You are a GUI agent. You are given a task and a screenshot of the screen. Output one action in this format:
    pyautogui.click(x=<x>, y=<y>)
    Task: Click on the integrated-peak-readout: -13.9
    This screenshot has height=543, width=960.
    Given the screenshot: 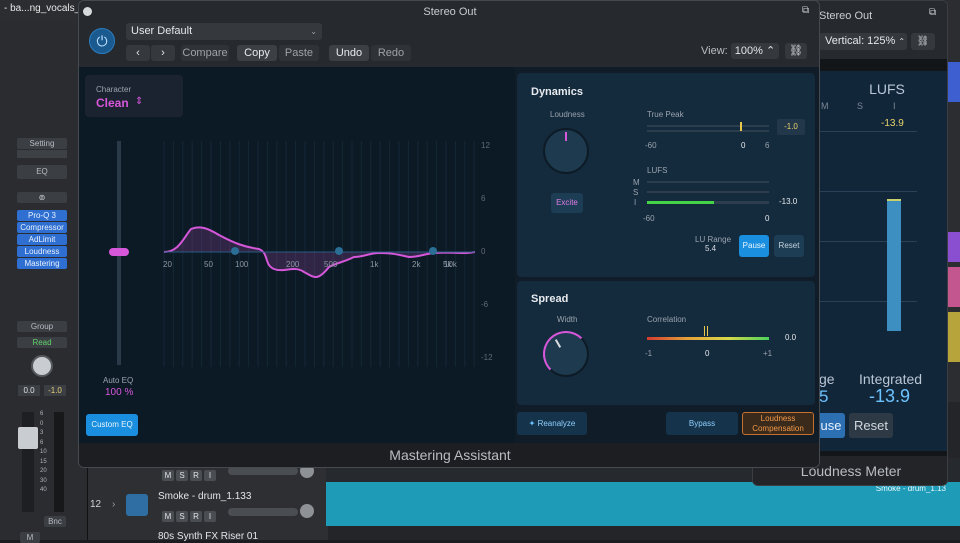 What is the action you would take?
    pyautogui.click(x=892, y=123)
    